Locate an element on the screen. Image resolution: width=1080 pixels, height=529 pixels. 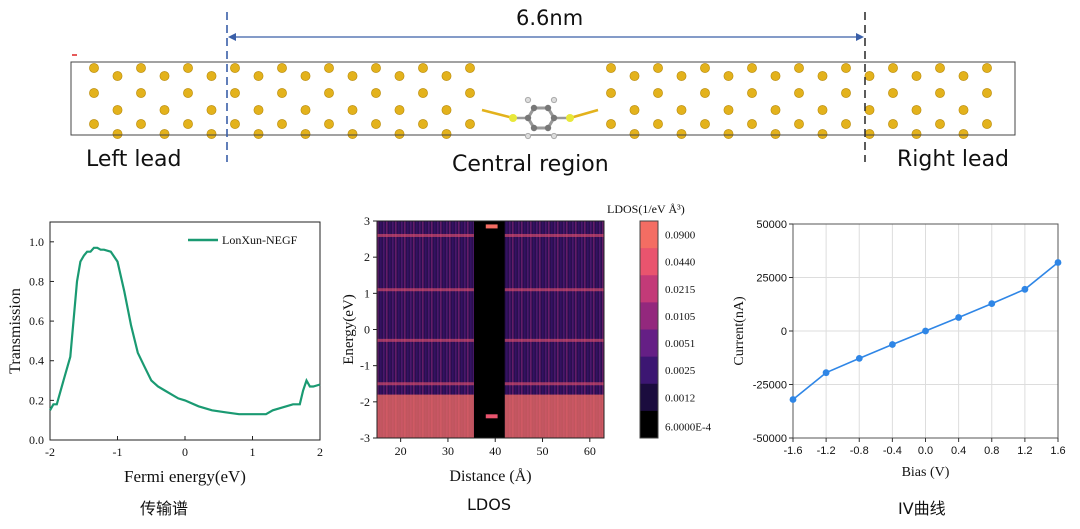
device-box is located at coordinates (543, 98).